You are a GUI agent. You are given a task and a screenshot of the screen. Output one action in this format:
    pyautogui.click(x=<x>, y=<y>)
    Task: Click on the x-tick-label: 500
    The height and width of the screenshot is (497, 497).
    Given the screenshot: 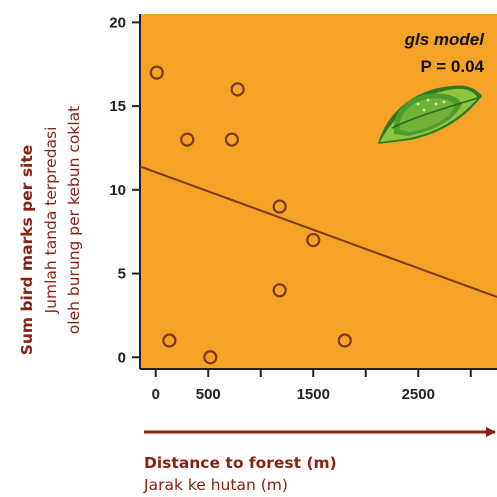 What is the action you would take?
    pyautogui.click(x=208, y=394)
    